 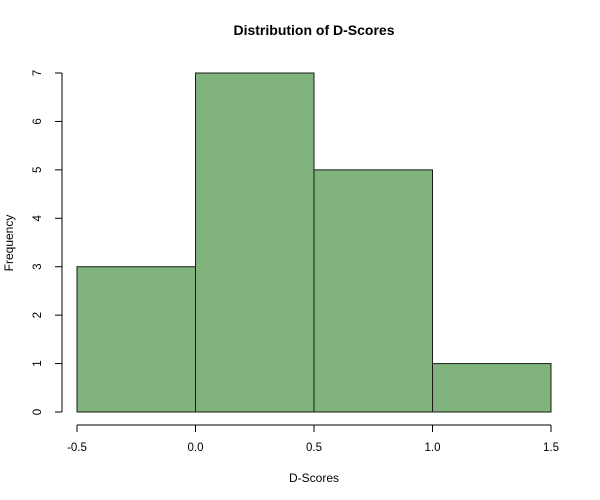 What do you see at coordinates (38, 315) in the screenshot?
I see `y-tick-label: 2` at bounding box center [38, 315].